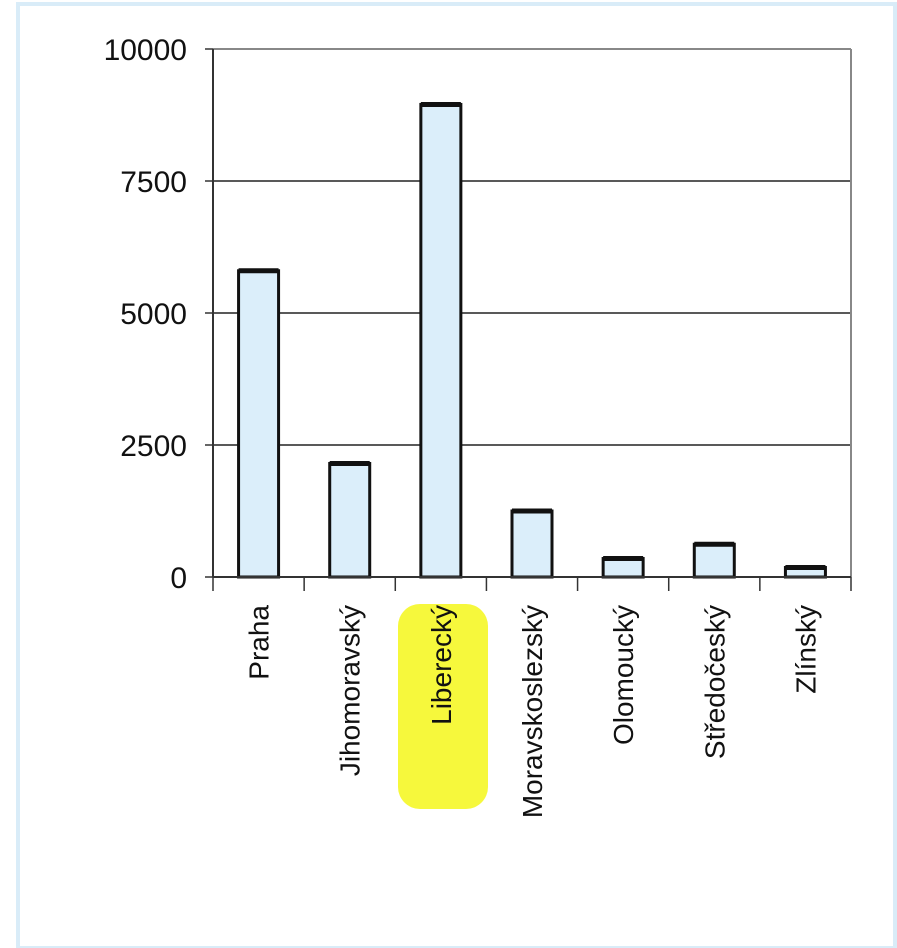  Describe the element at coordinates (153, 446) in the screenshot. I see `y-tick-label: 2500` at that location.